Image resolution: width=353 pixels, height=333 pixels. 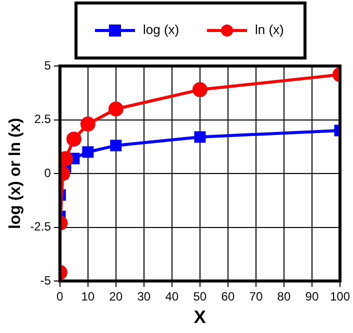 What do you see at coordinates (200, 317) in the screenshot?
I see `x-axis-title: X` at bounding box center [200, 317].